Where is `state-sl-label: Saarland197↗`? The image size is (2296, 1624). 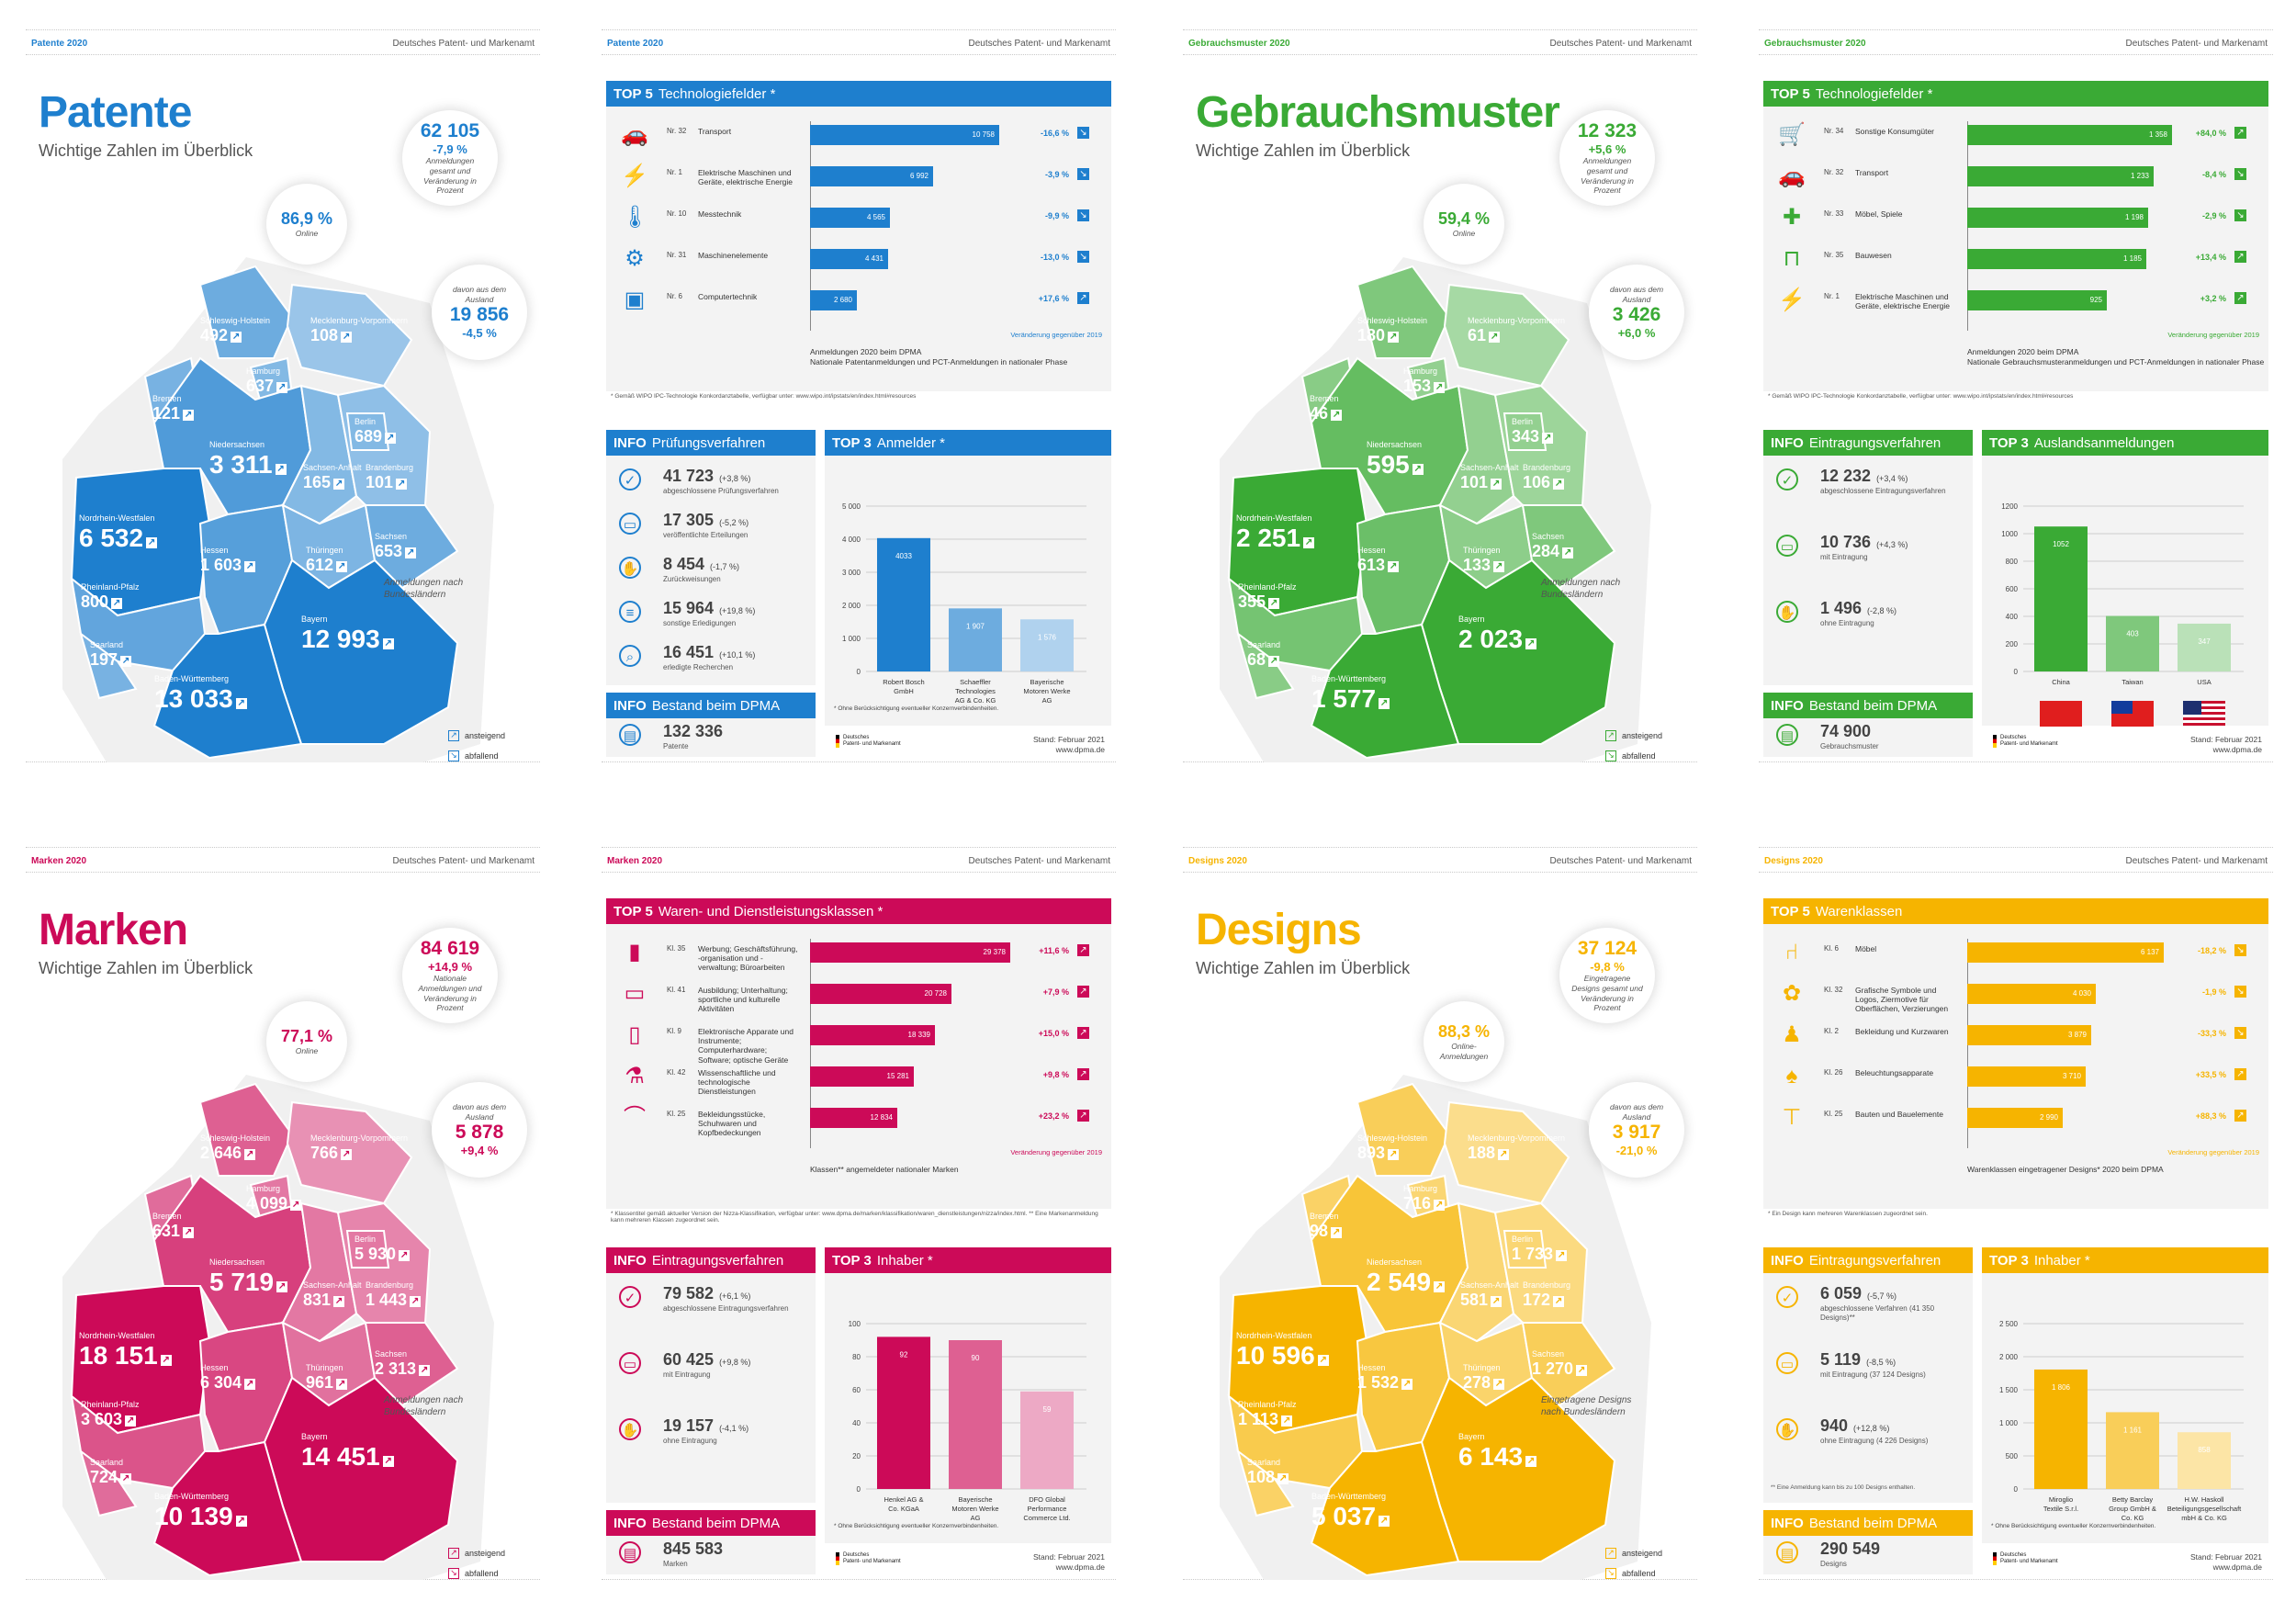
state-sl-label: Saarland197↗ is located at coordinates (110, 655).